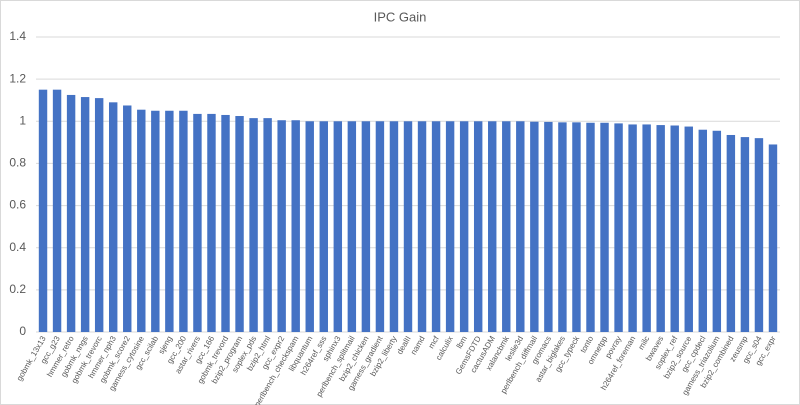 The image size is (800, 405). Describe the element at coordinates (22, 331) in the screenshot. I see `y-tick-label: 0` at that location.